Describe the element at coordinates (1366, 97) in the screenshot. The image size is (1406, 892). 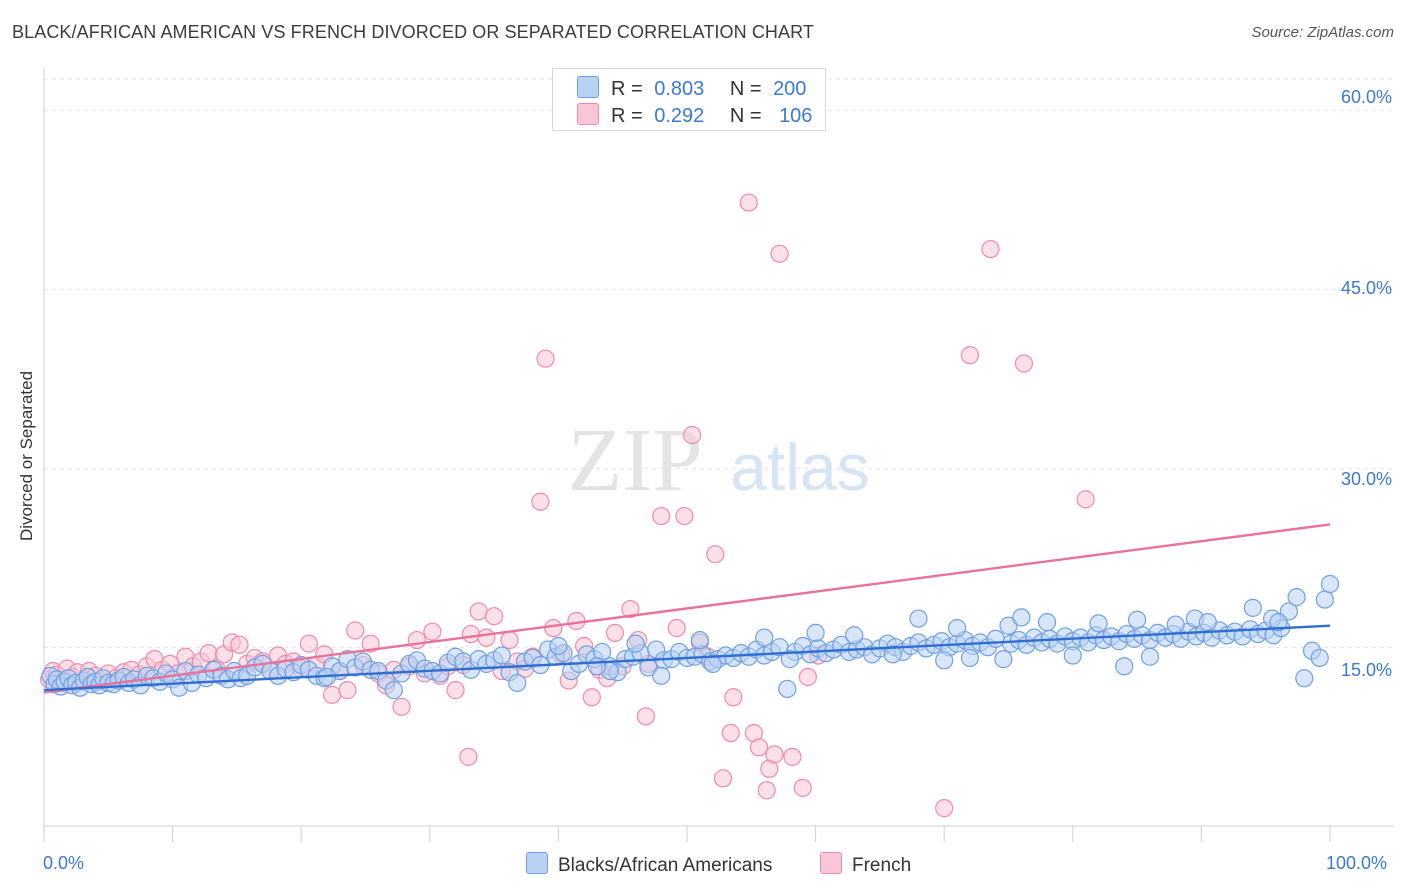
I see `y-tick-label-60: 60.0%` at that location.